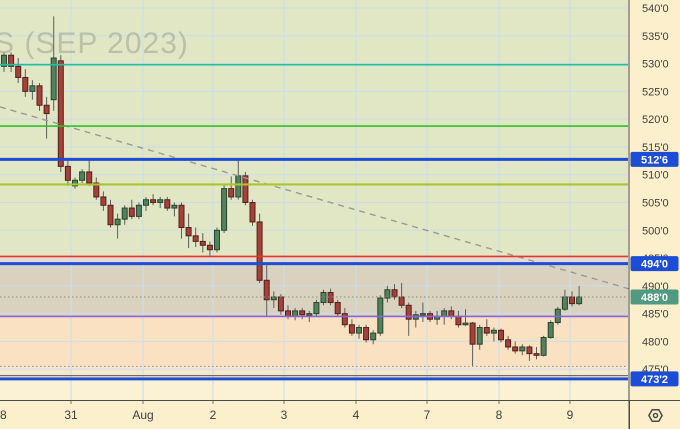  I want to click on time-axis, so click(314, 414).